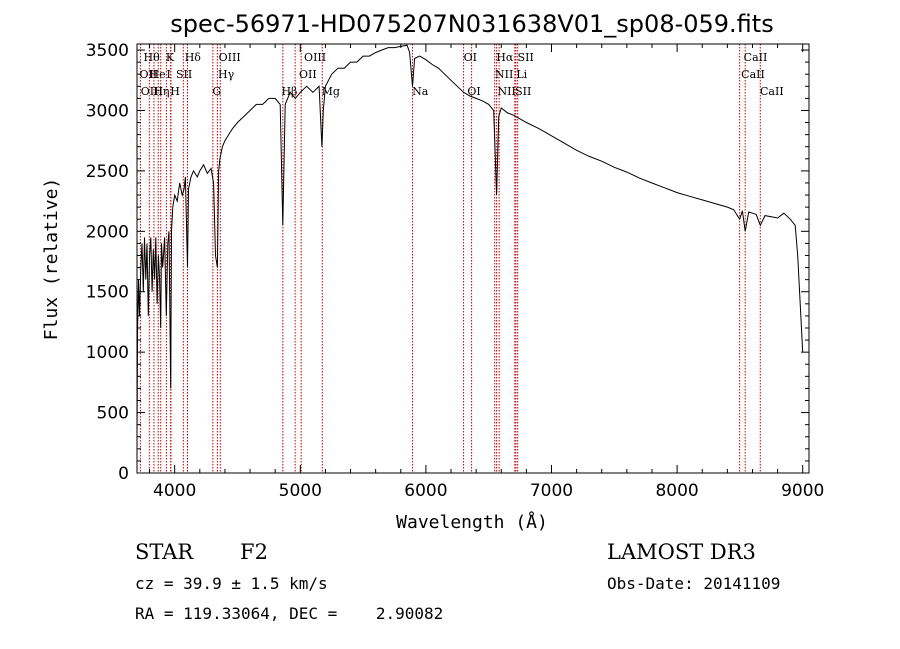 The image size is (900, 649). What do you see at coordinates (216, 91) in the screenshot?
I see `spectral-line-label: G` at bounding box center [216, 91].